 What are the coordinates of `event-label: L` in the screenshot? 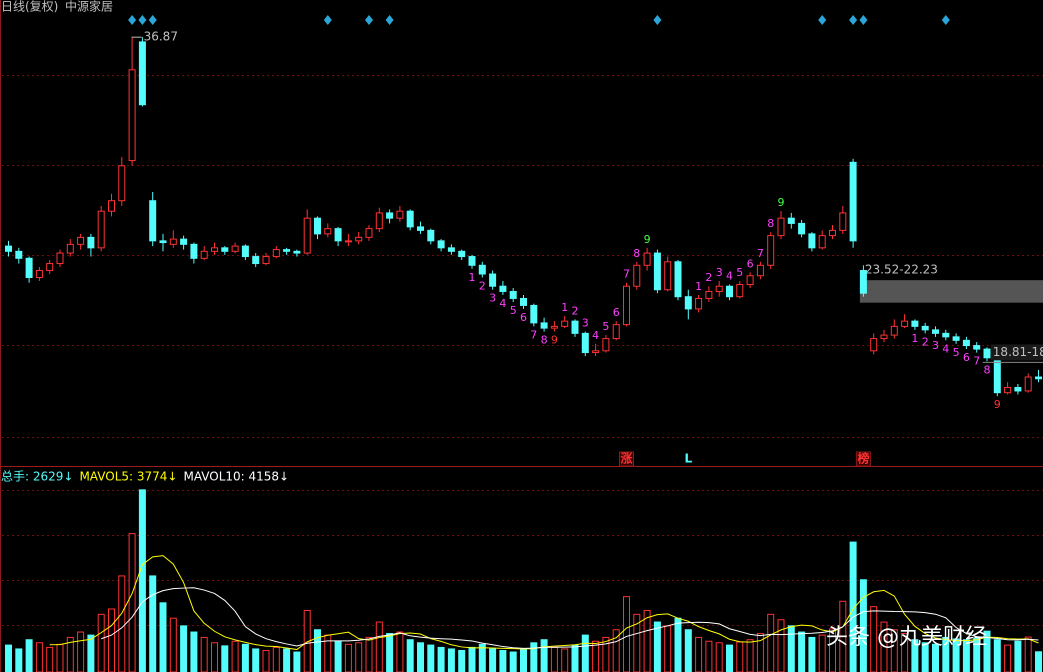 It's located at (688, 459).